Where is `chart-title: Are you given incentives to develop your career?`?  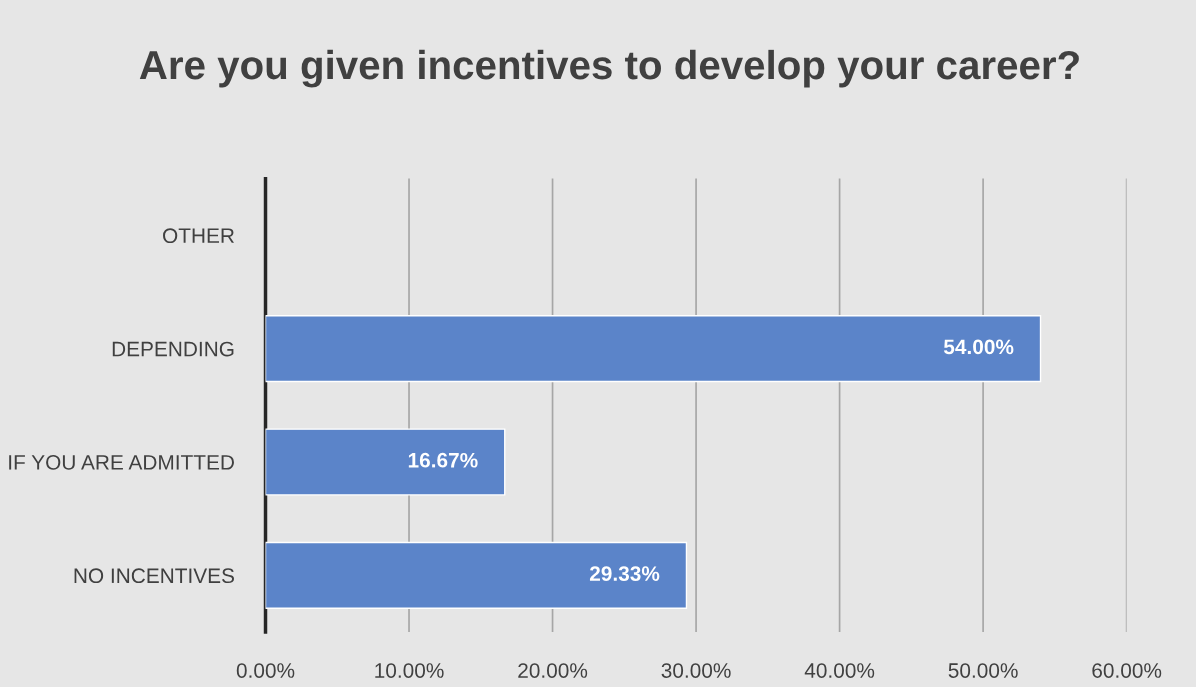
chart-title: Are you given incentives to develop your career? is located at coordinates (609, 68).